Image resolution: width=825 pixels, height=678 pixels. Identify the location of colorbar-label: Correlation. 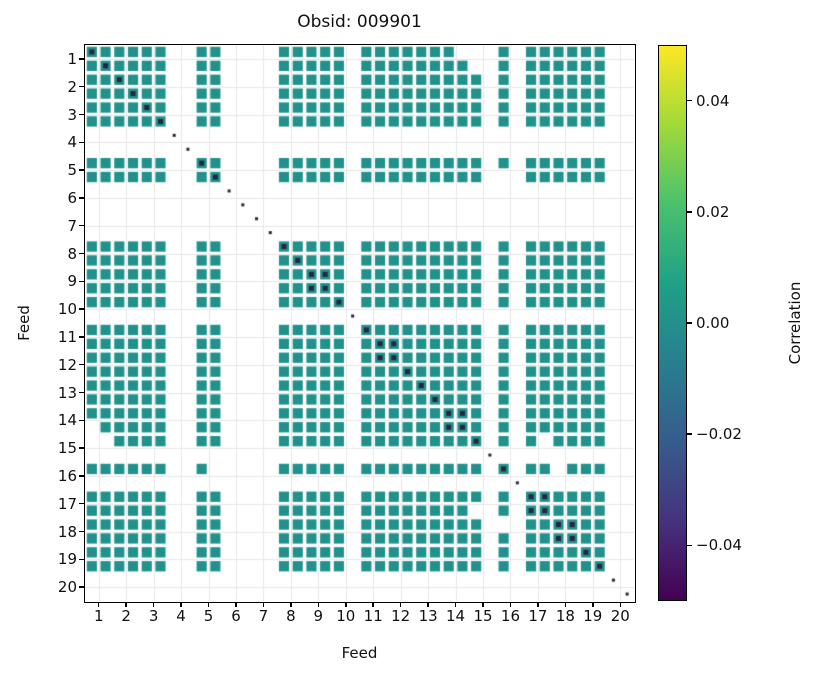
(795, 323).